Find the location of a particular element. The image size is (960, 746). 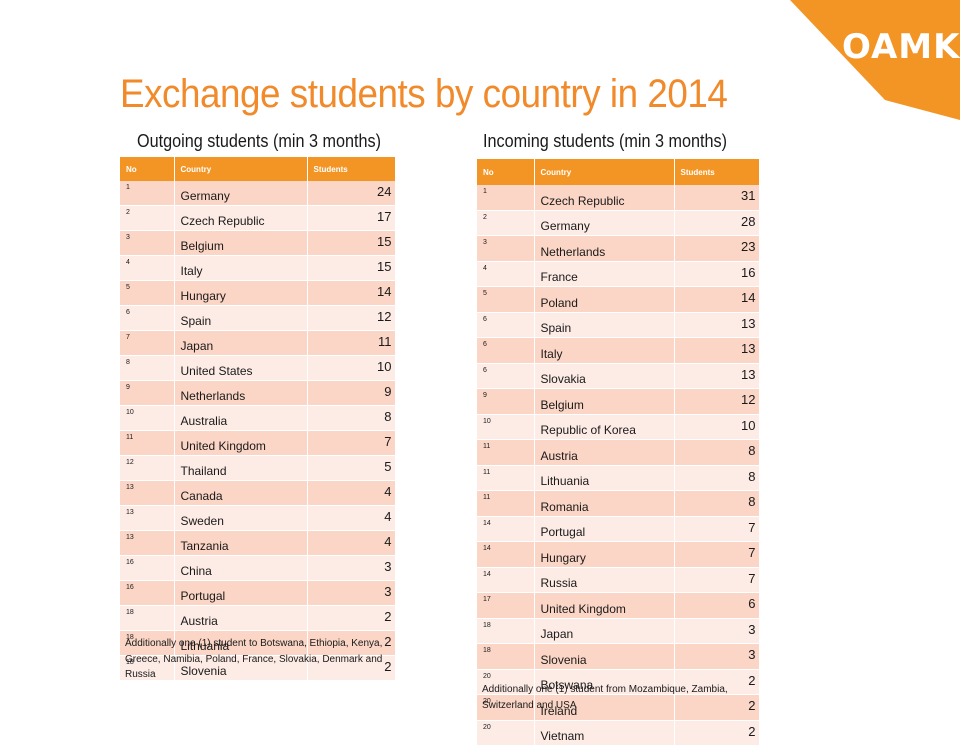

students-cell: 13 is located at coordinates (717, 325).